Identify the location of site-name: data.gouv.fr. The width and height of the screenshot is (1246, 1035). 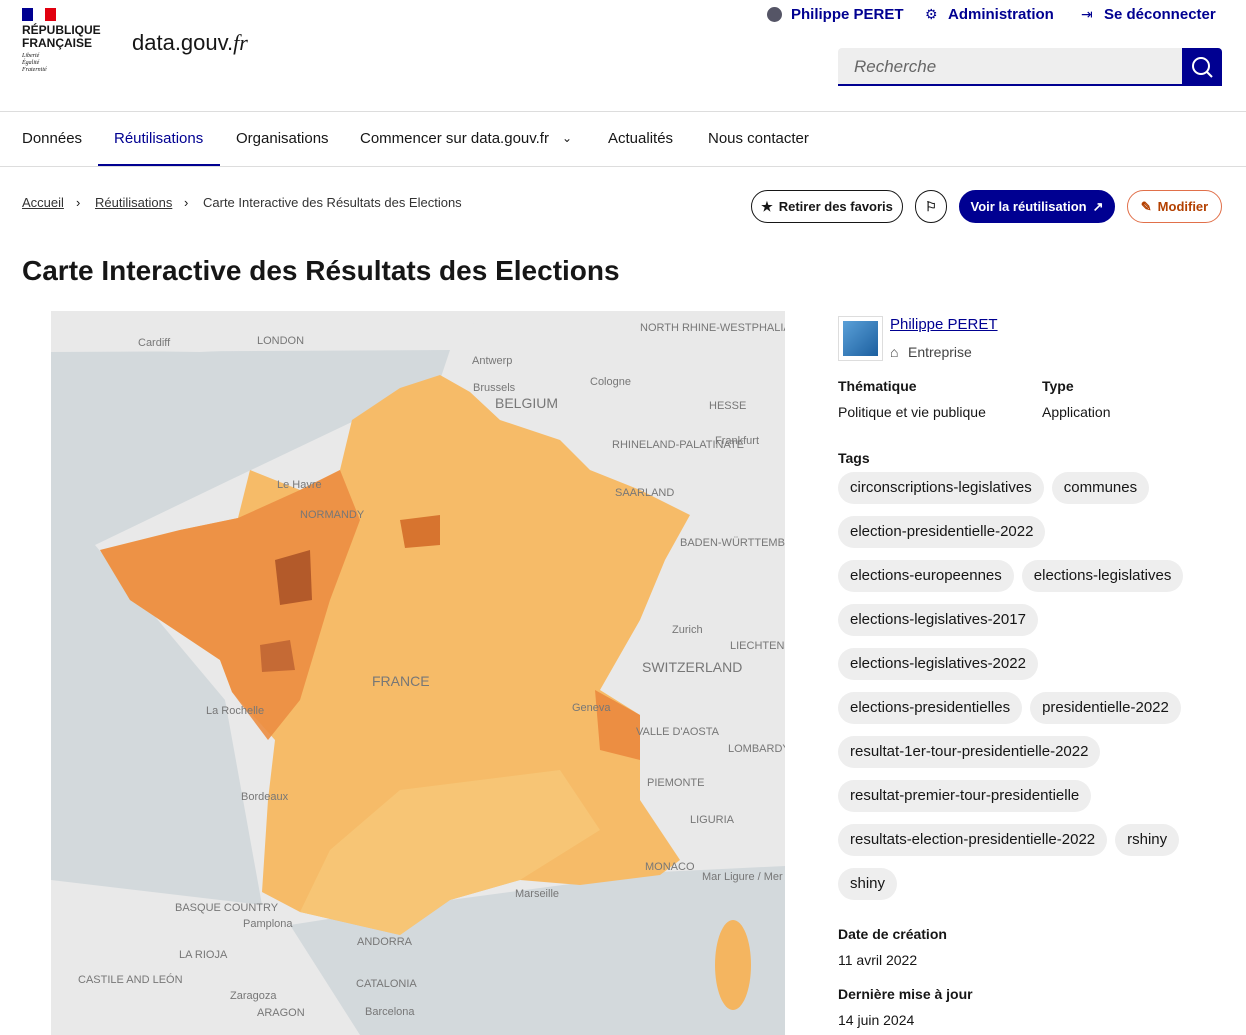
(190, 43).